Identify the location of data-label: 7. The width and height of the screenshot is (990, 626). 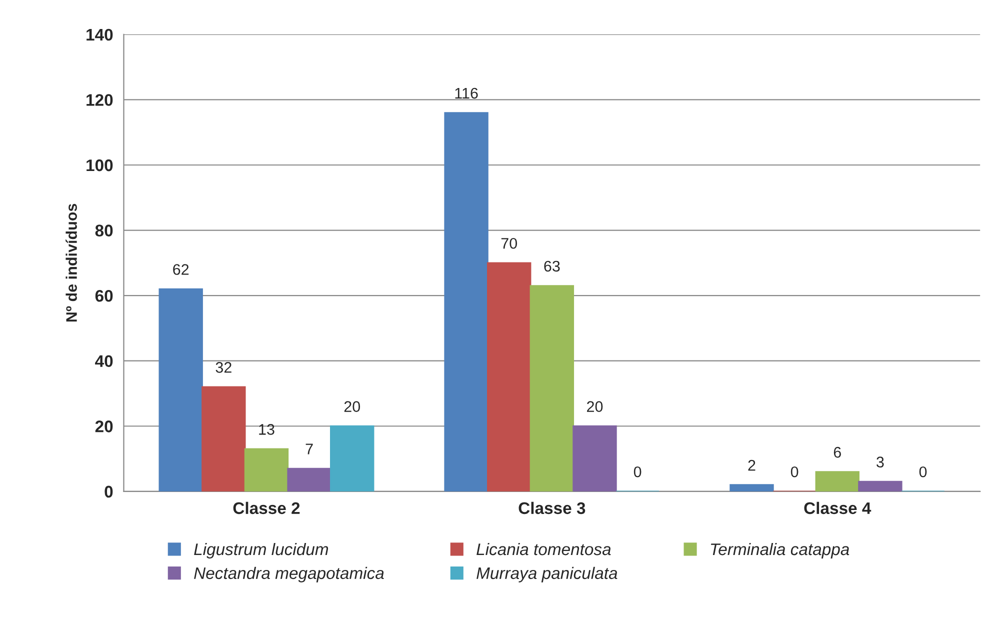
(309, 449).